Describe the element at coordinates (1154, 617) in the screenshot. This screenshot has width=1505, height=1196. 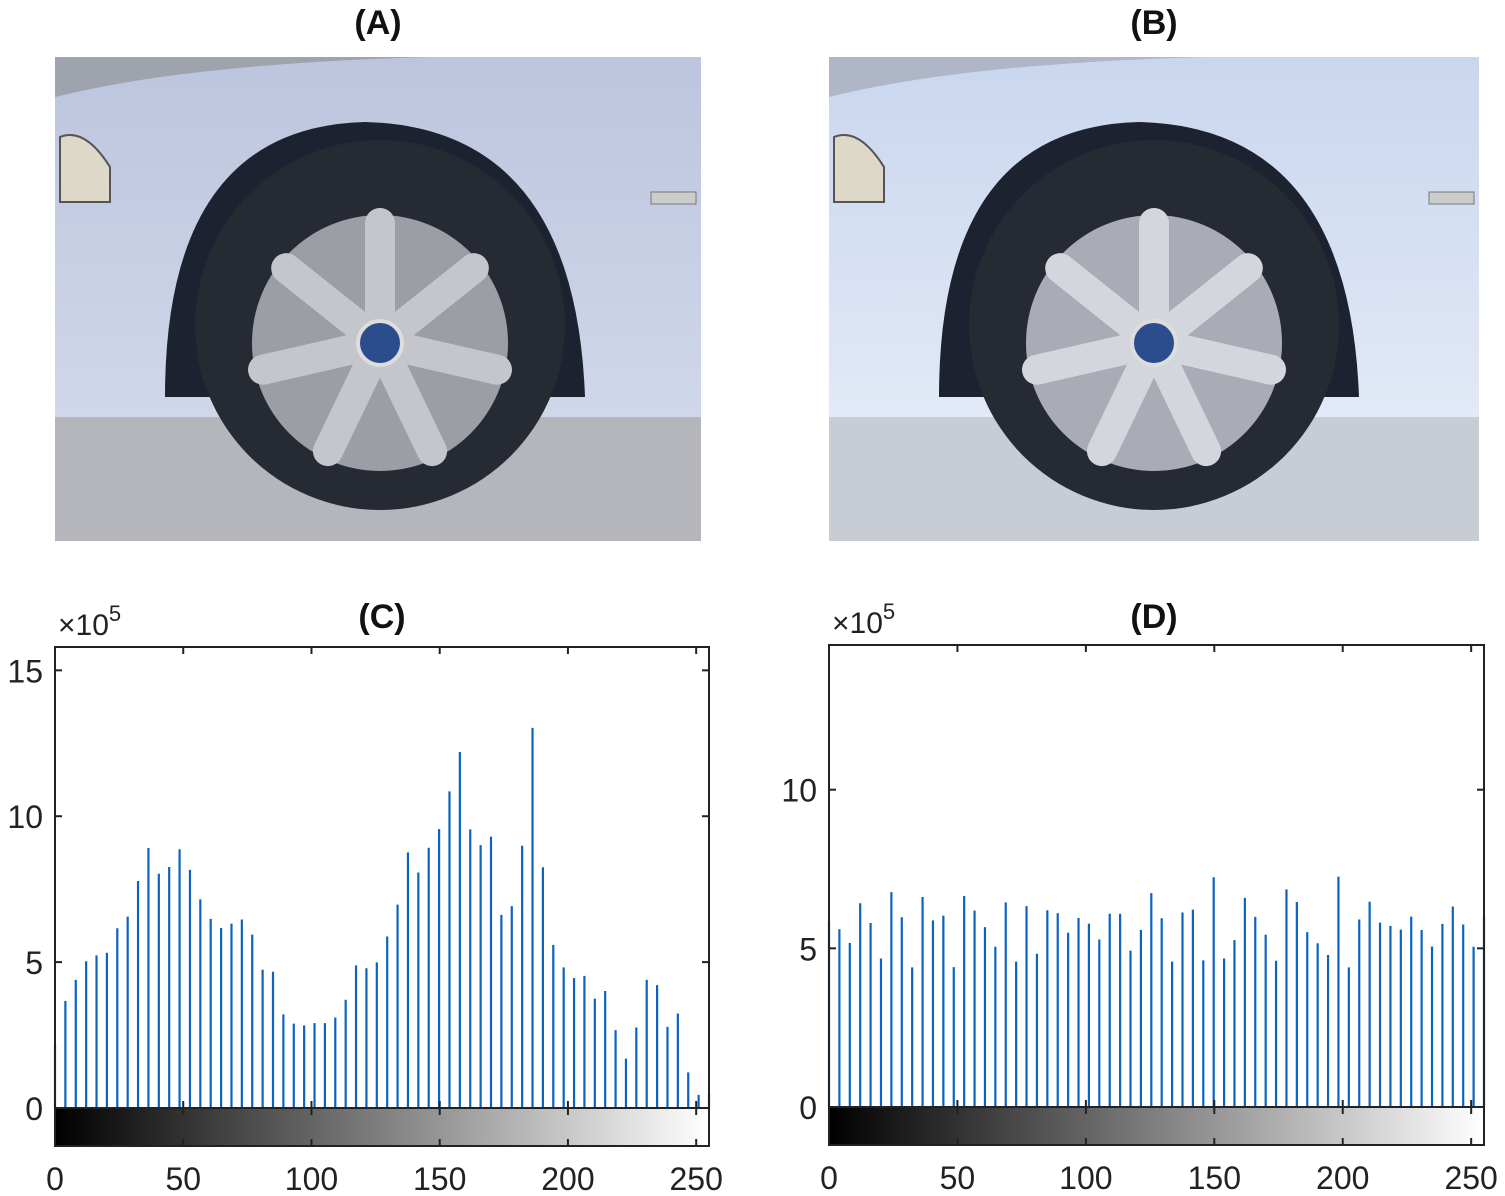
I see `panel-d-title: (D)` at that location.